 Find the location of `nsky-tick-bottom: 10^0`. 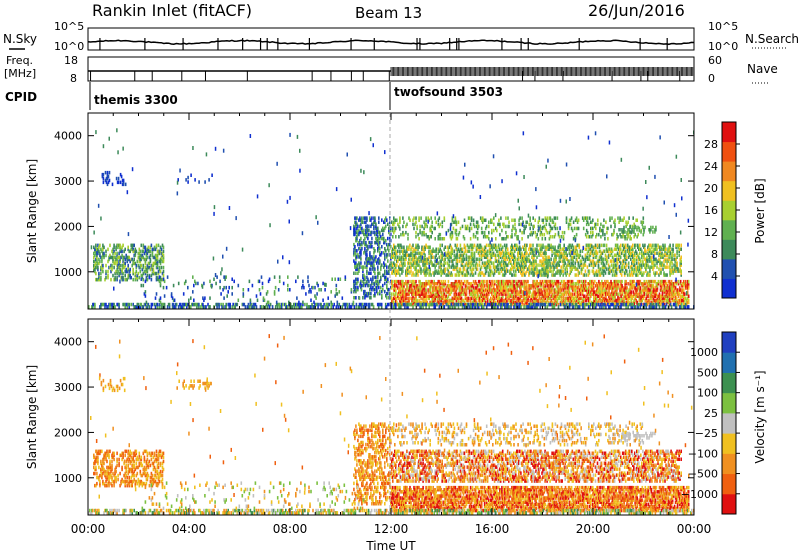

nsky-tick-bottom: 10^0 is located at coordinates (69, 46).